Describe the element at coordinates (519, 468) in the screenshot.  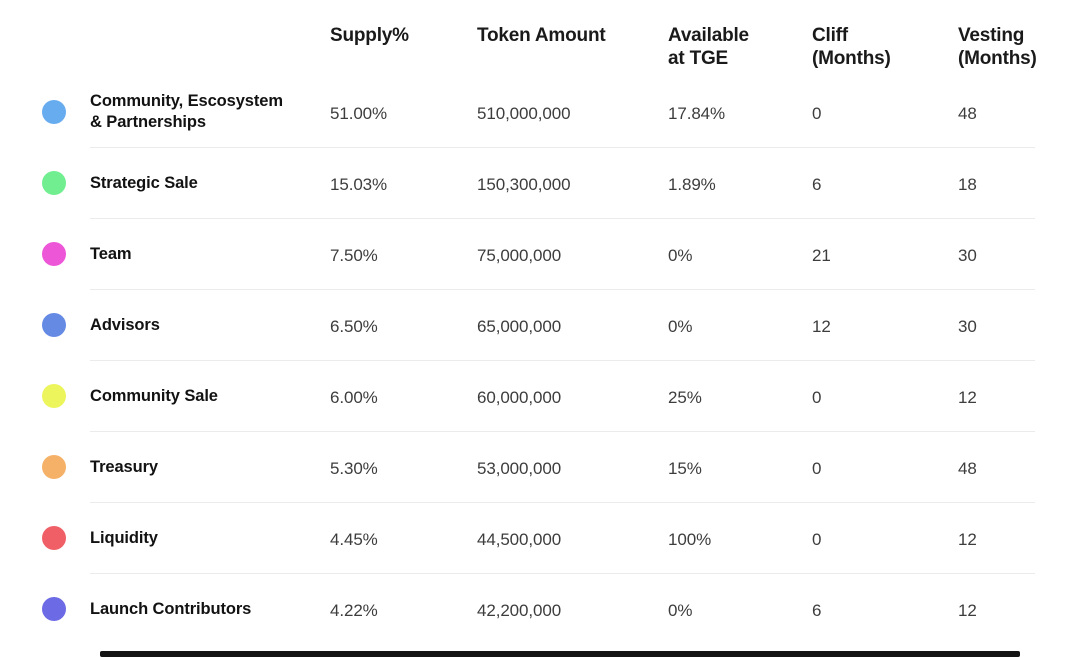
I see `token-amount-value: 53,000,000` at that location.